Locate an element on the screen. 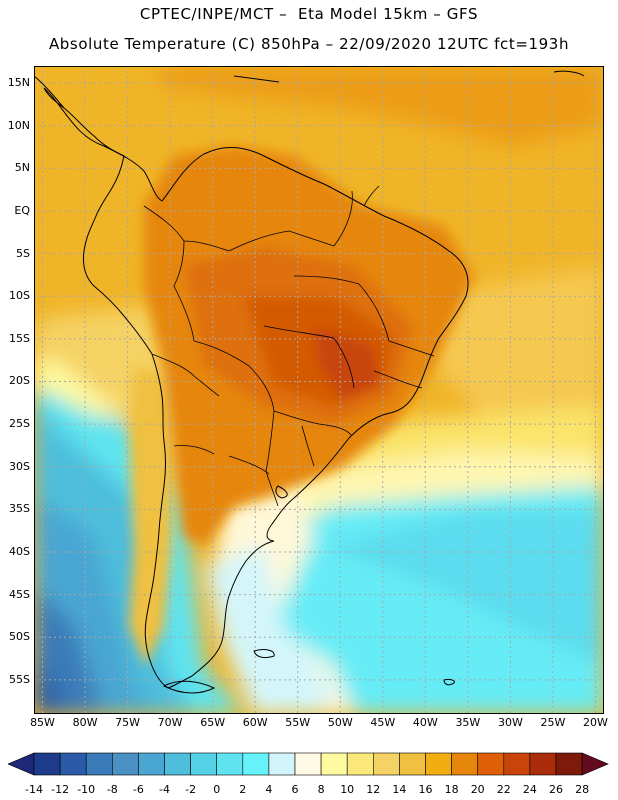 The width and height of the screenshot is (618, 800). latitude-label: 35S is located at coordinates (19, 509).